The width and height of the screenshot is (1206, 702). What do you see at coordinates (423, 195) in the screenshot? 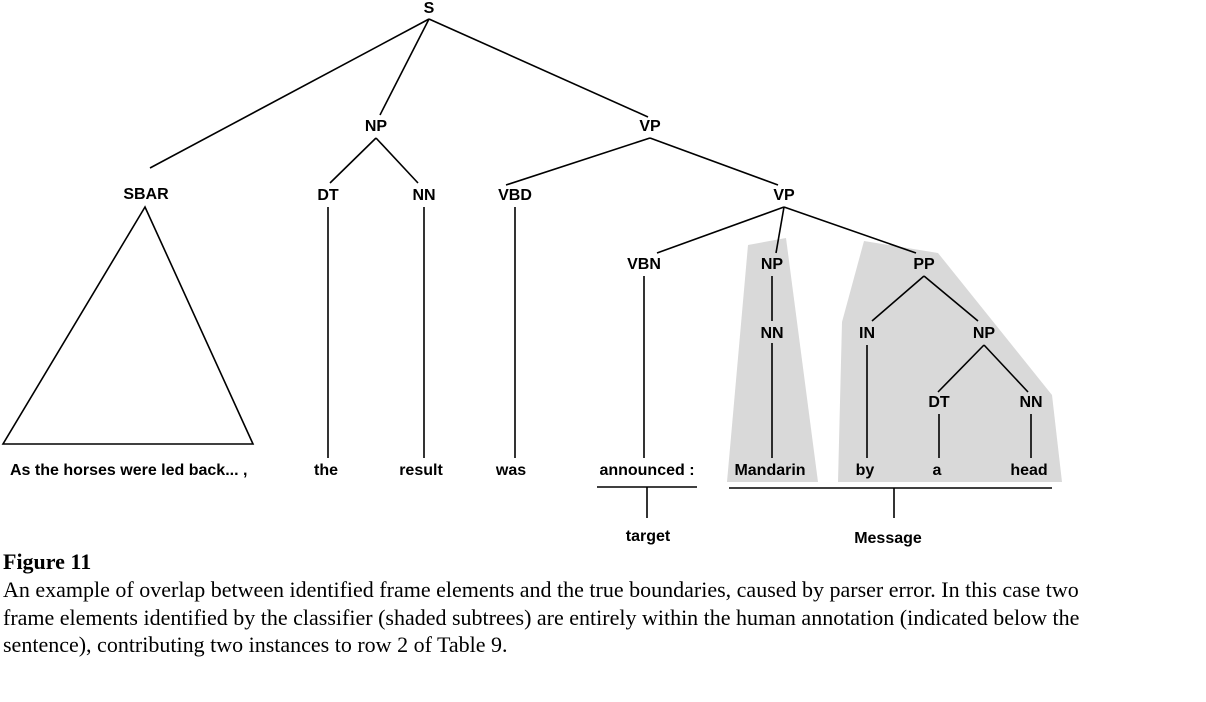
I see `node-nn-result: NN` at bounding box center [423, 195].